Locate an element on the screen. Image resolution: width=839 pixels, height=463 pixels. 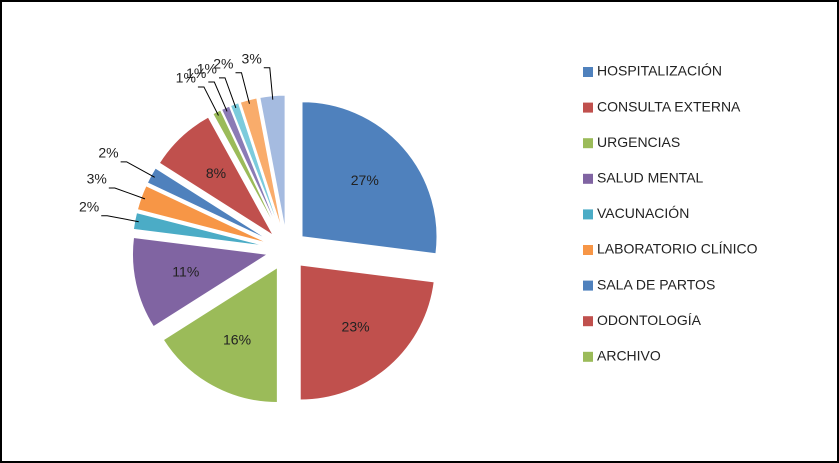
legend-label: LABORATORIO CLÍNICO is located at coordinates (677, 249).